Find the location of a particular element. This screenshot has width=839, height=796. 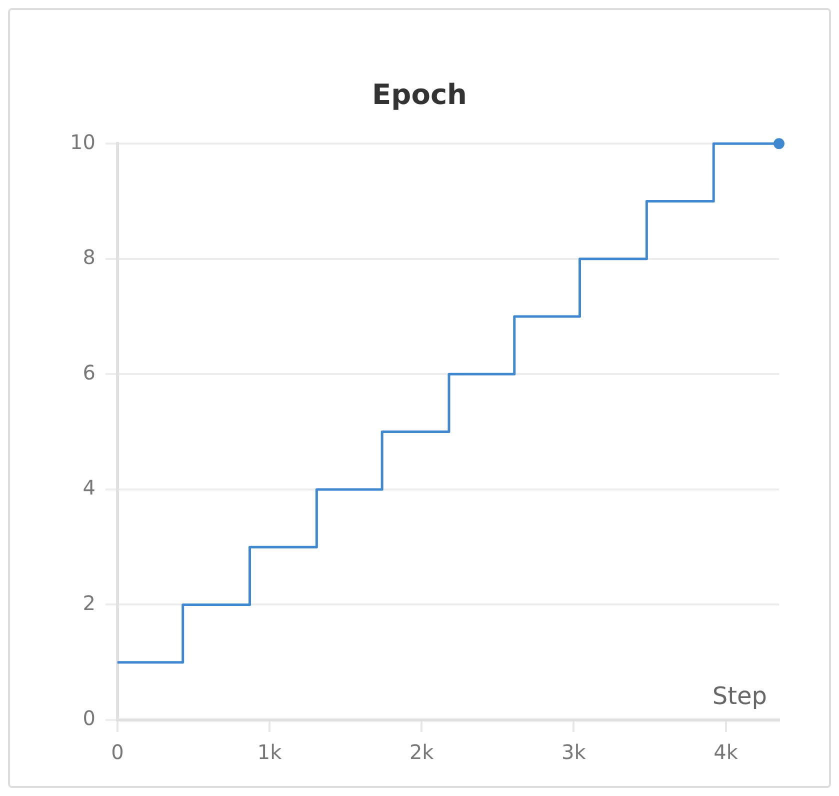

x-axis-title: Step is located at coordinates (739, 696).